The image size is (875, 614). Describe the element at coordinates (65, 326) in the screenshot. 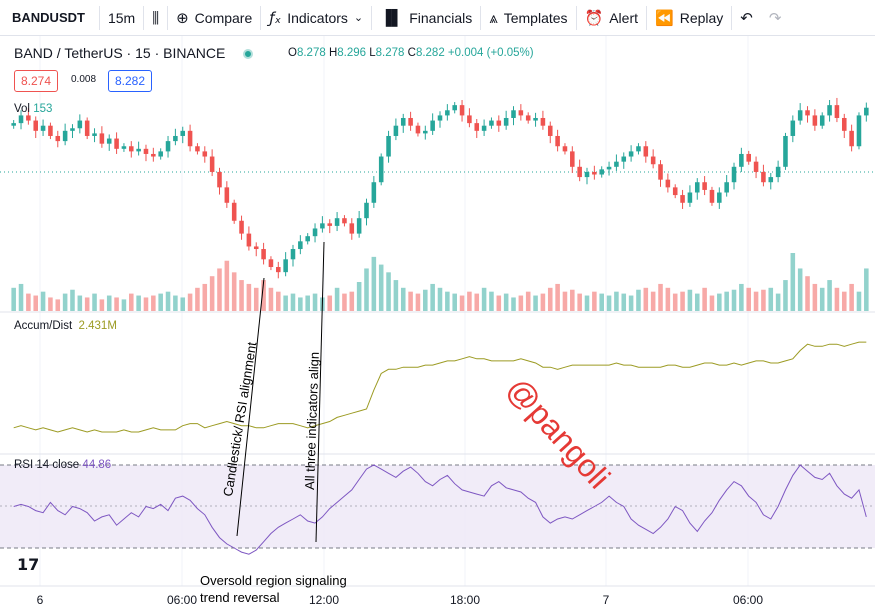

I see `accum-legend: Accum/Dist 2.431M` at that location.